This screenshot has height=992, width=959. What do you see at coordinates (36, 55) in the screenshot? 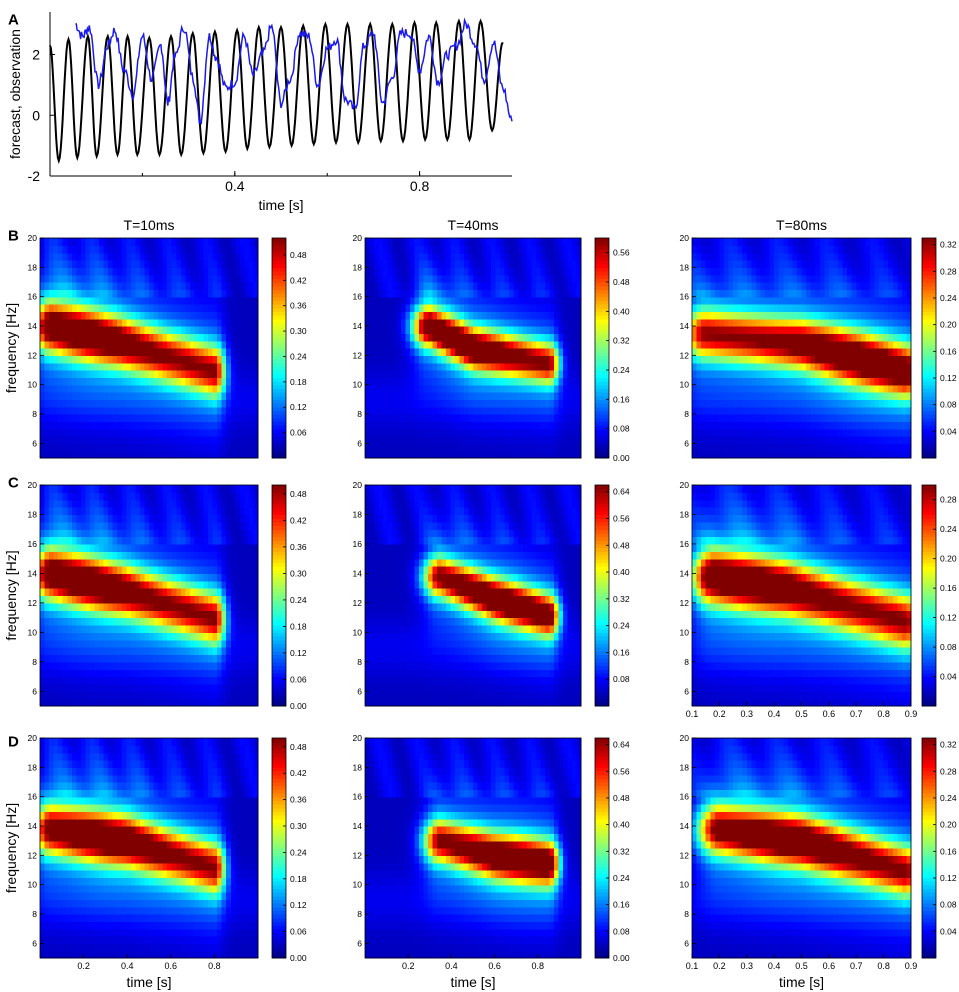
I see `y-tick-label: 2` at bounding box center [36, 55].